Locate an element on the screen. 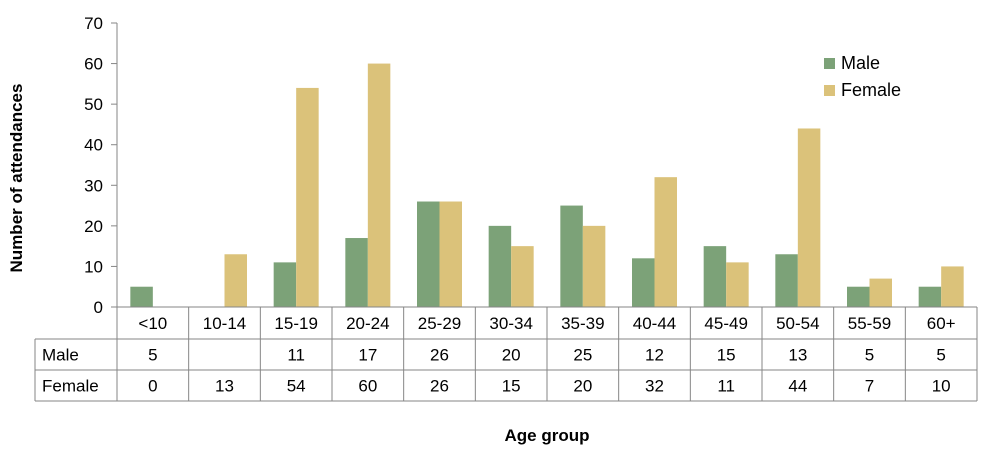 This screenshot has height=455, width=999. y-tick-label: 0 is located at coordinates (98, 307).